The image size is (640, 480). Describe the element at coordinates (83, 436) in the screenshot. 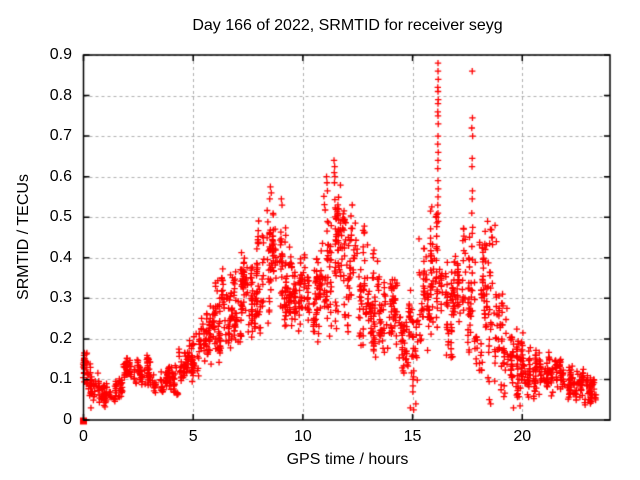

I see `x-tick-label-0: 0` at that location.